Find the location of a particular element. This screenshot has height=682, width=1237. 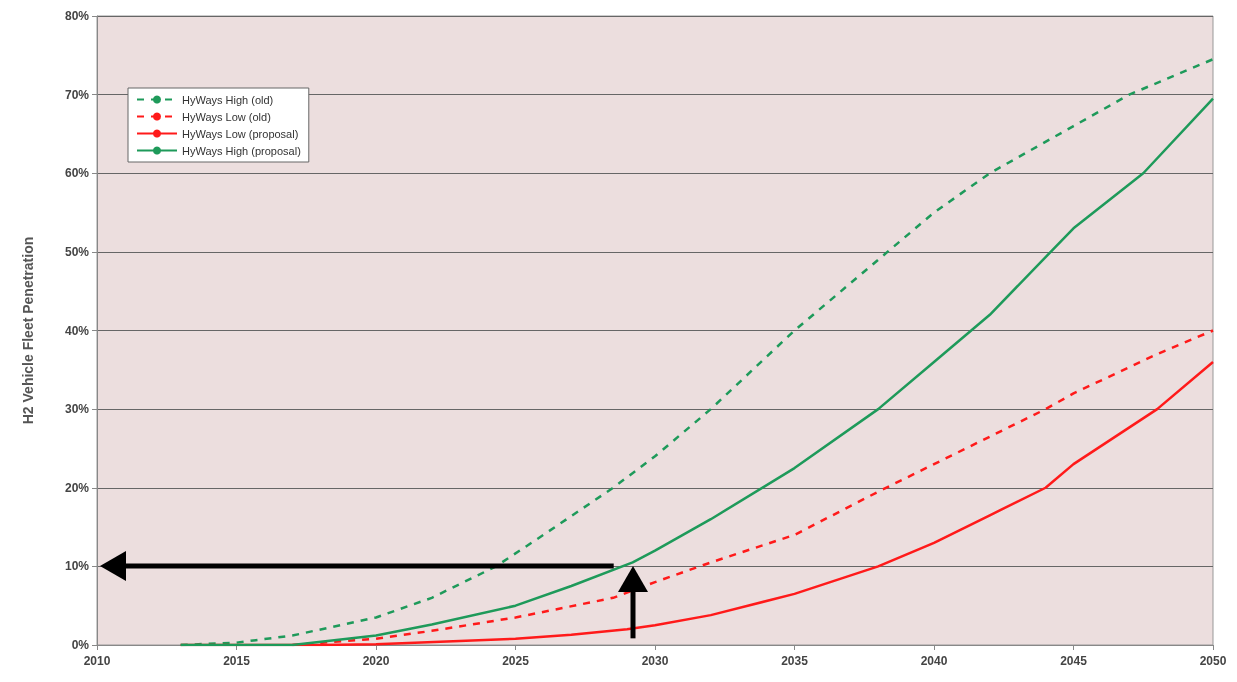

y-tick-label: 80% is located at coordinates (77, 16).